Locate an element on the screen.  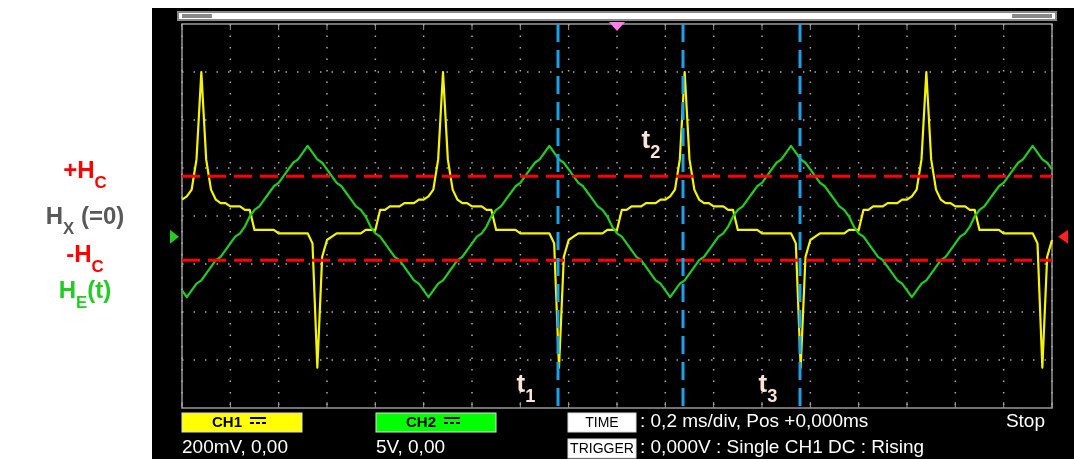
ref-line-label: +H$_{C}$ is located at coordinates (85, 174).